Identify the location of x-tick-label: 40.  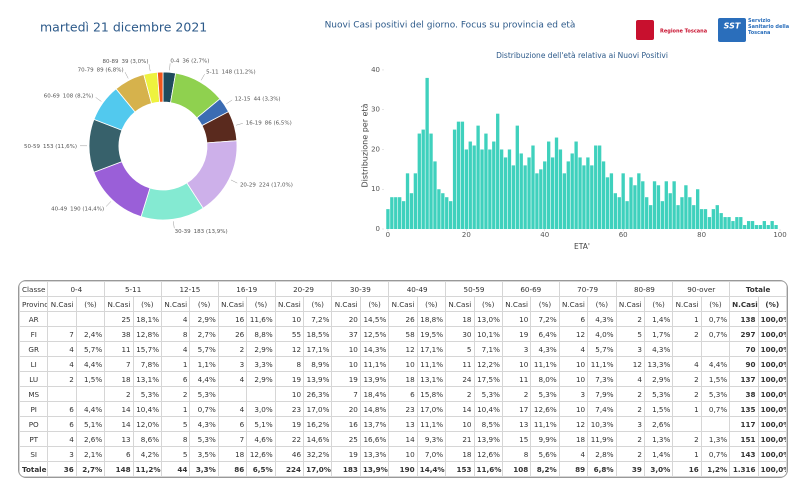
(544, 235).